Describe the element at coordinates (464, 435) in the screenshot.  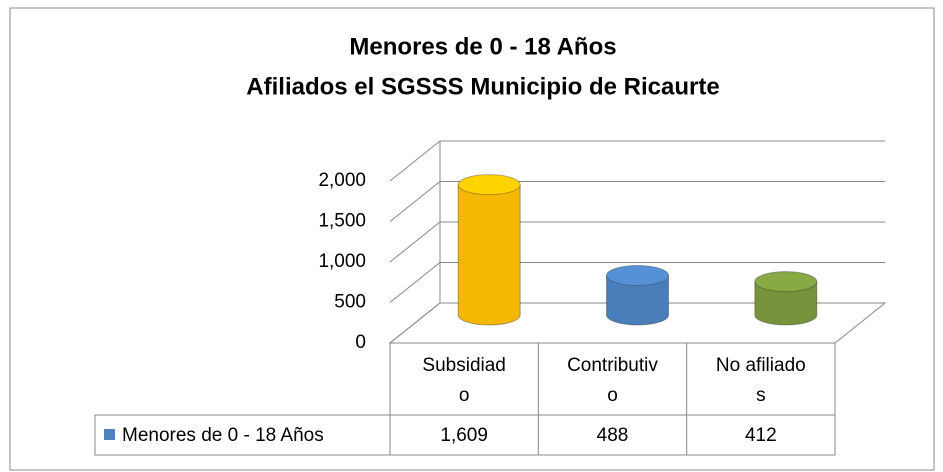
I see `data-table-value: 1,609` at that location.